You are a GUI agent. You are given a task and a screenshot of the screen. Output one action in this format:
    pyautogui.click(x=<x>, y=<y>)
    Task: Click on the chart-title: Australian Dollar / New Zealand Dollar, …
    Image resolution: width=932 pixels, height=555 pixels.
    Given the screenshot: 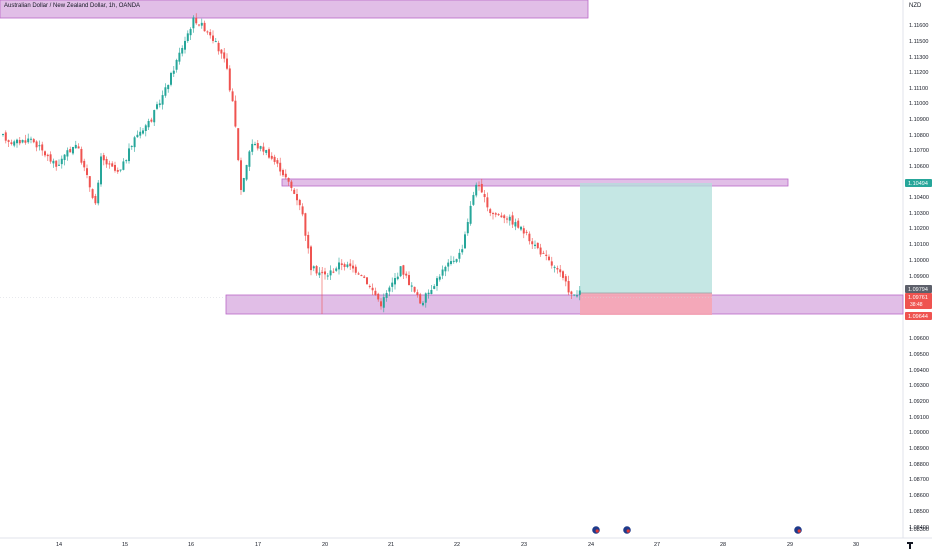 What is the action you would take?
    pyautogui.click(x=72, y=6)
    